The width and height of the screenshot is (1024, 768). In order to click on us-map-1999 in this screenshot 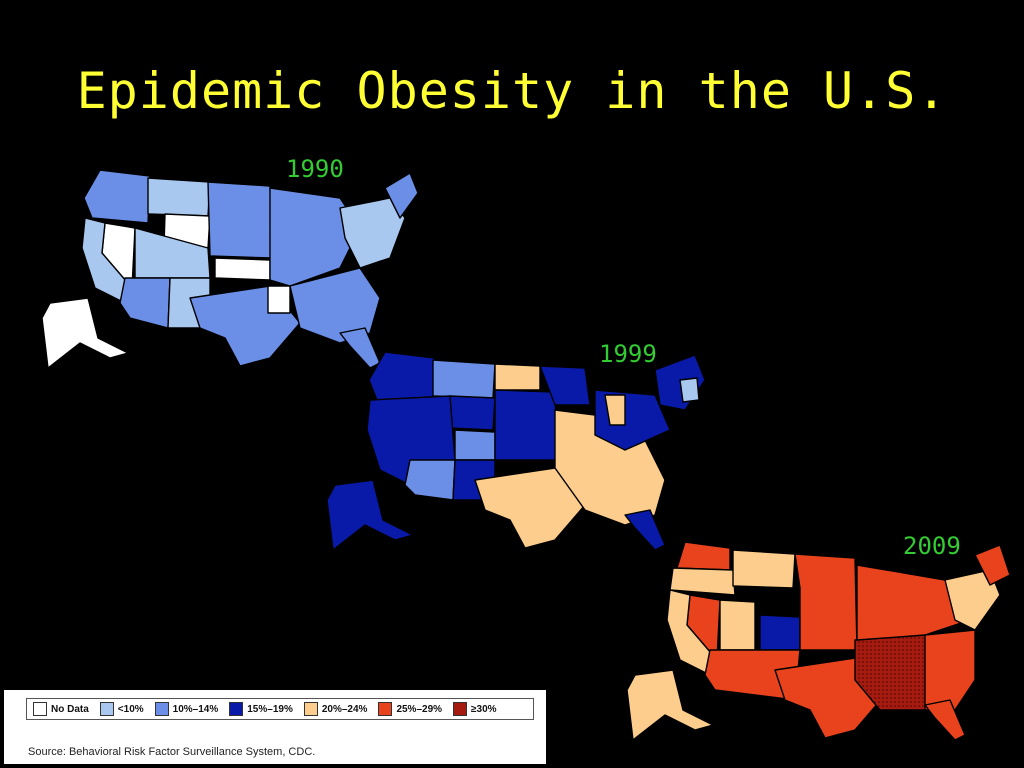, I will do `click(516, 451)`.